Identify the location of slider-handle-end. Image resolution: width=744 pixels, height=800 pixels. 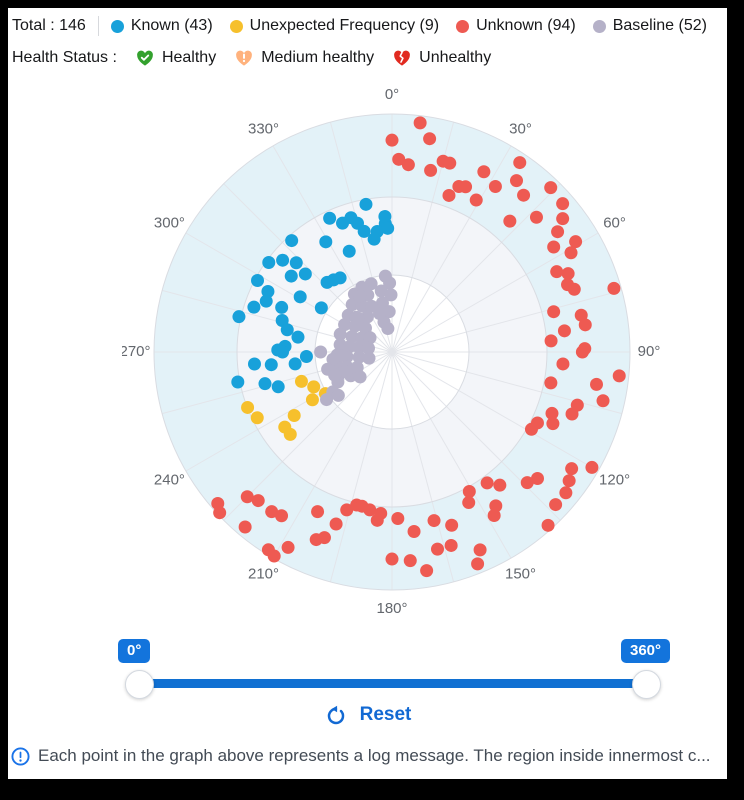
(646, 684).